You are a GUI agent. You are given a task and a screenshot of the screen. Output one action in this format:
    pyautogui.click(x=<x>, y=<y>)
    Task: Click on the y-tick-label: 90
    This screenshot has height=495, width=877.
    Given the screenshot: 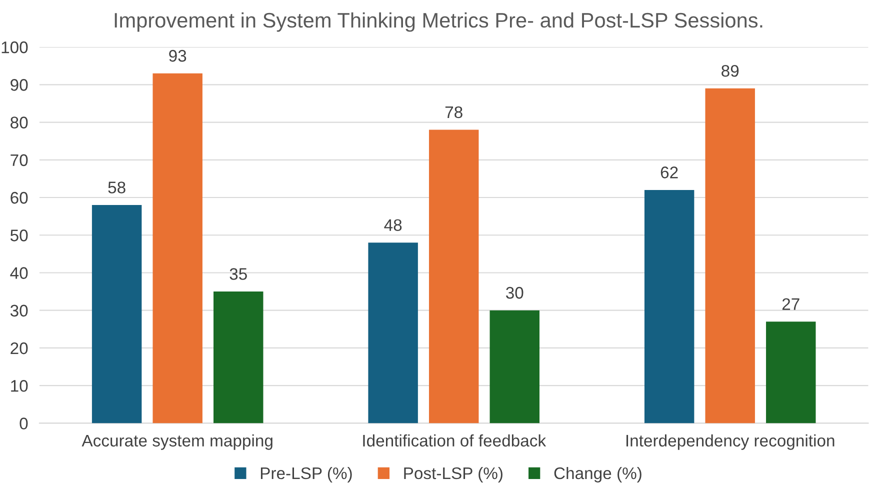 What is the action you would take?
    pyautogui.click(x=19, y=85)
    